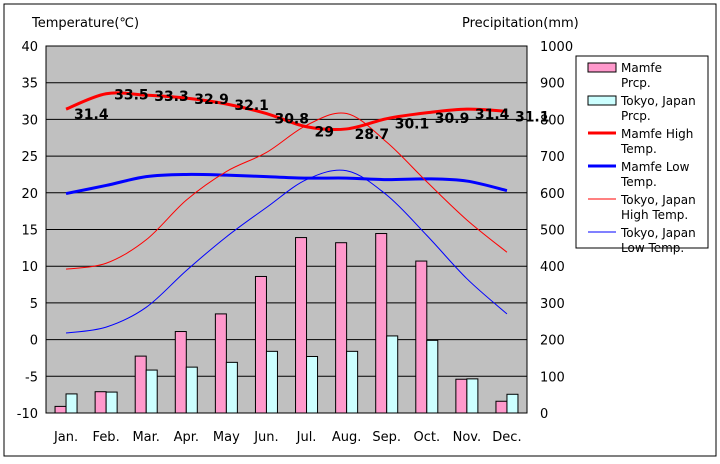 The width and height of the screenshot is (720, 464). I want to click on y-right-tick-label: 300, so click(552, 304).